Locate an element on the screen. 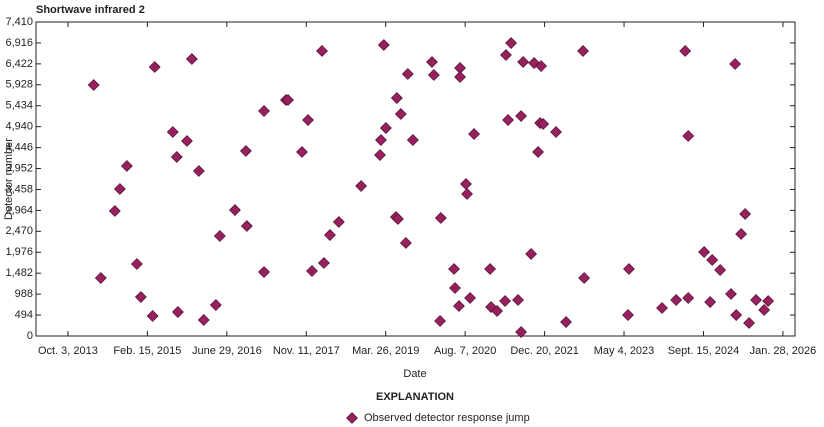 This screenshot has width=824, height=427. y-tick-label: 5,928 is located at coordinates (19, 85).